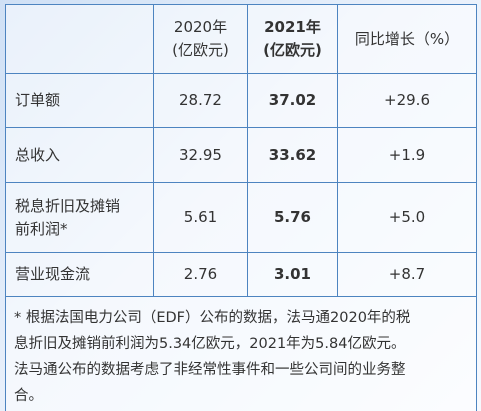 The image size is (481, 411). Describe the element at coordinates (79, 217) in the screenshot. I see `row-label: 税息折旧及摊销 前利润*` at that location.